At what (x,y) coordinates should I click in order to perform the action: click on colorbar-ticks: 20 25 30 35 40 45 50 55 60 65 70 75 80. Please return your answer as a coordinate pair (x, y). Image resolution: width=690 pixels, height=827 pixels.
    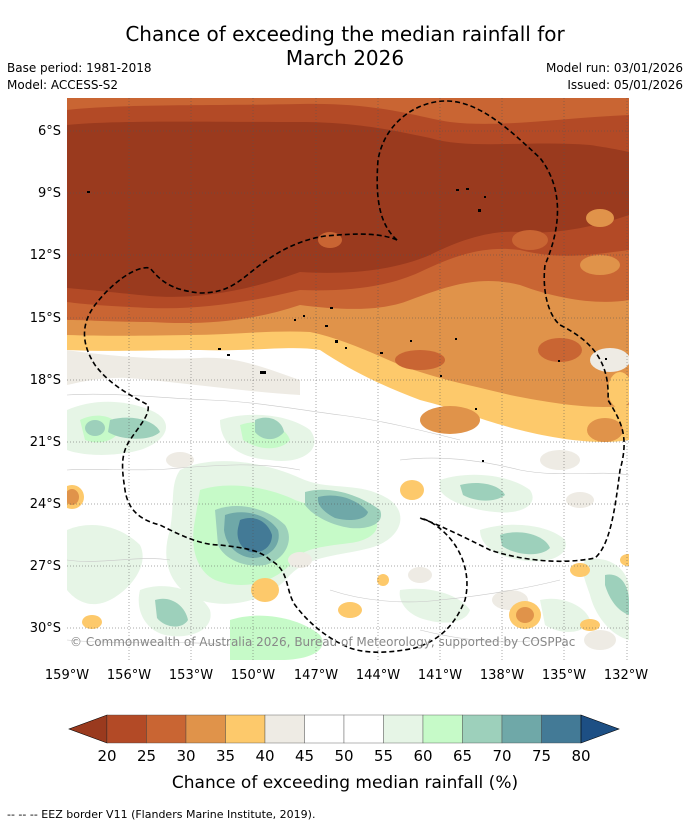
    Looking at the image, I should click on (343, 756).